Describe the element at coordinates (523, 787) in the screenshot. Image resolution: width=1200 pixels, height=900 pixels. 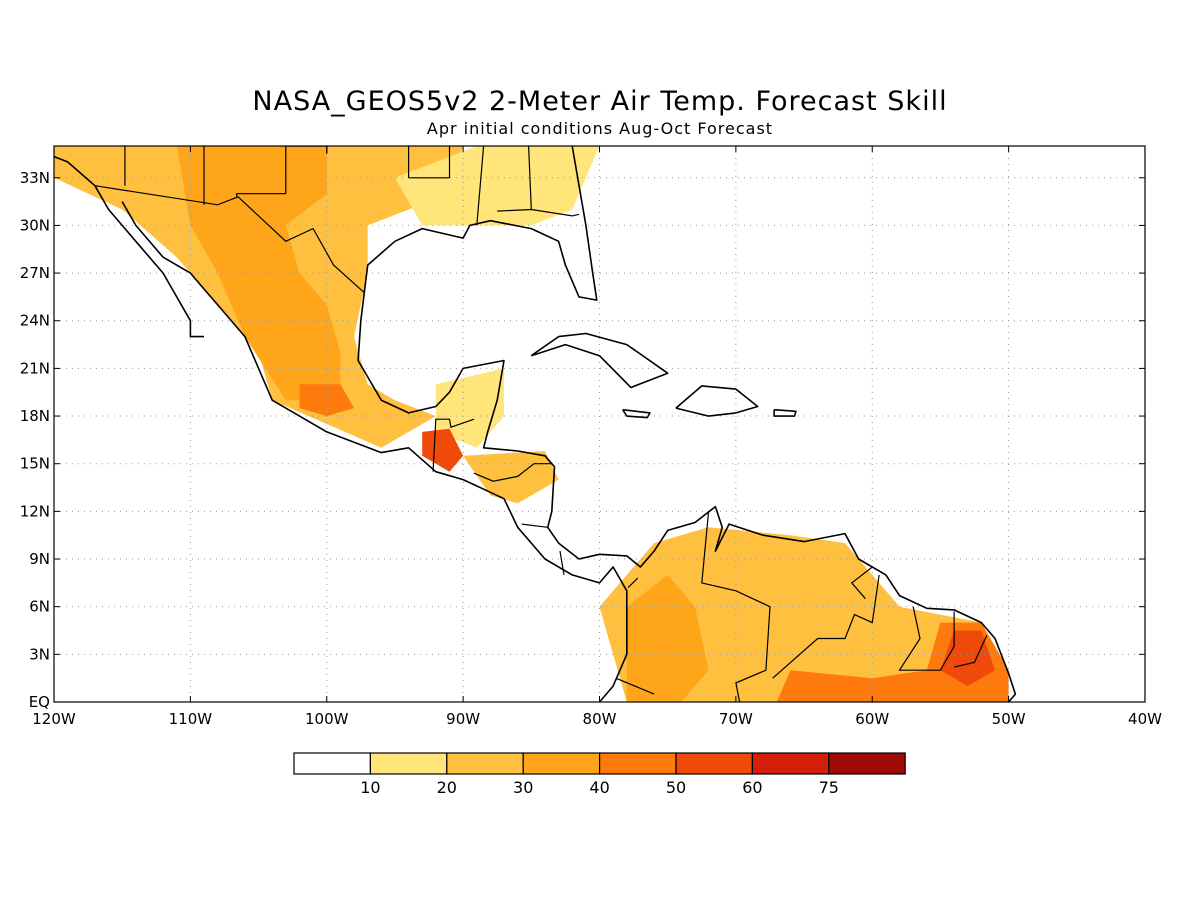
I see `legend-label: 30` at that location.